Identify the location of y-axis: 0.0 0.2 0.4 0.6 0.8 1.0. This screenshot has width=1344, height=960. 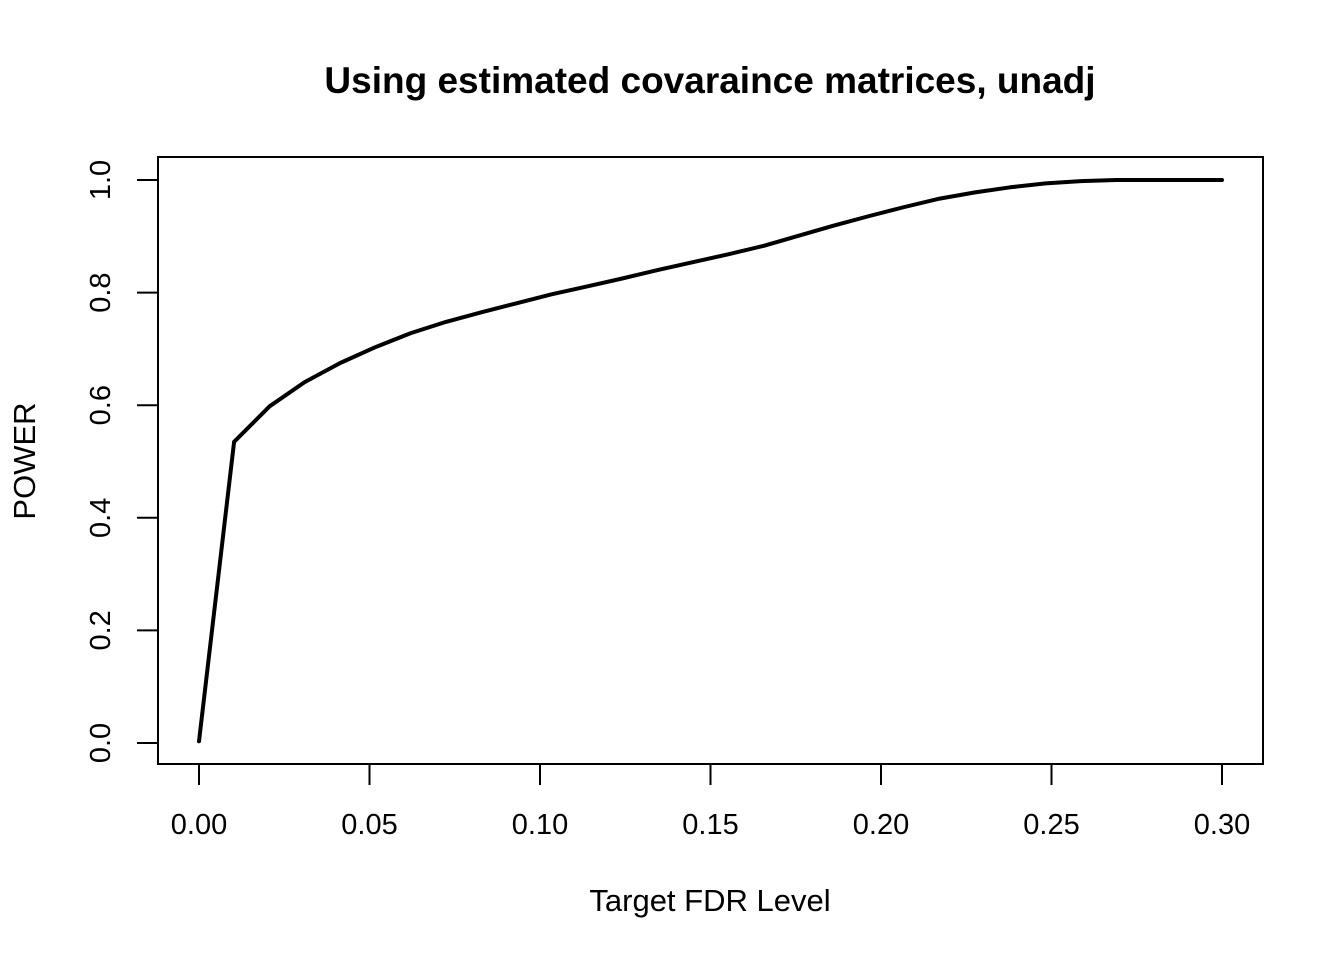
(121, 461).